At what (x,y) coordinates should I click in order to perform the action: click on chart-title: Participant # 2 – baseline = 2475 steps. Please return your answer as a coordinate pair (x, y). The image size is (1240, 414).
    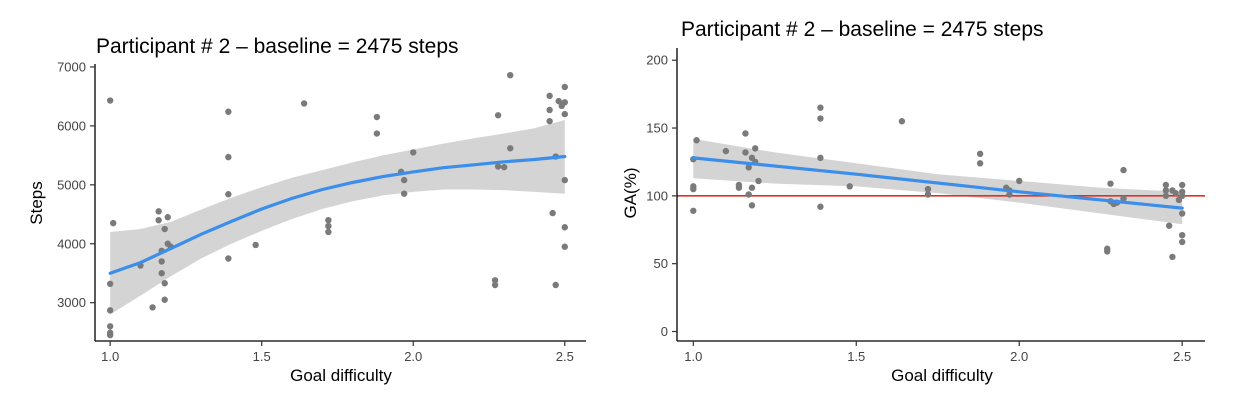
    Looking at the image, I should click on (277, 46).